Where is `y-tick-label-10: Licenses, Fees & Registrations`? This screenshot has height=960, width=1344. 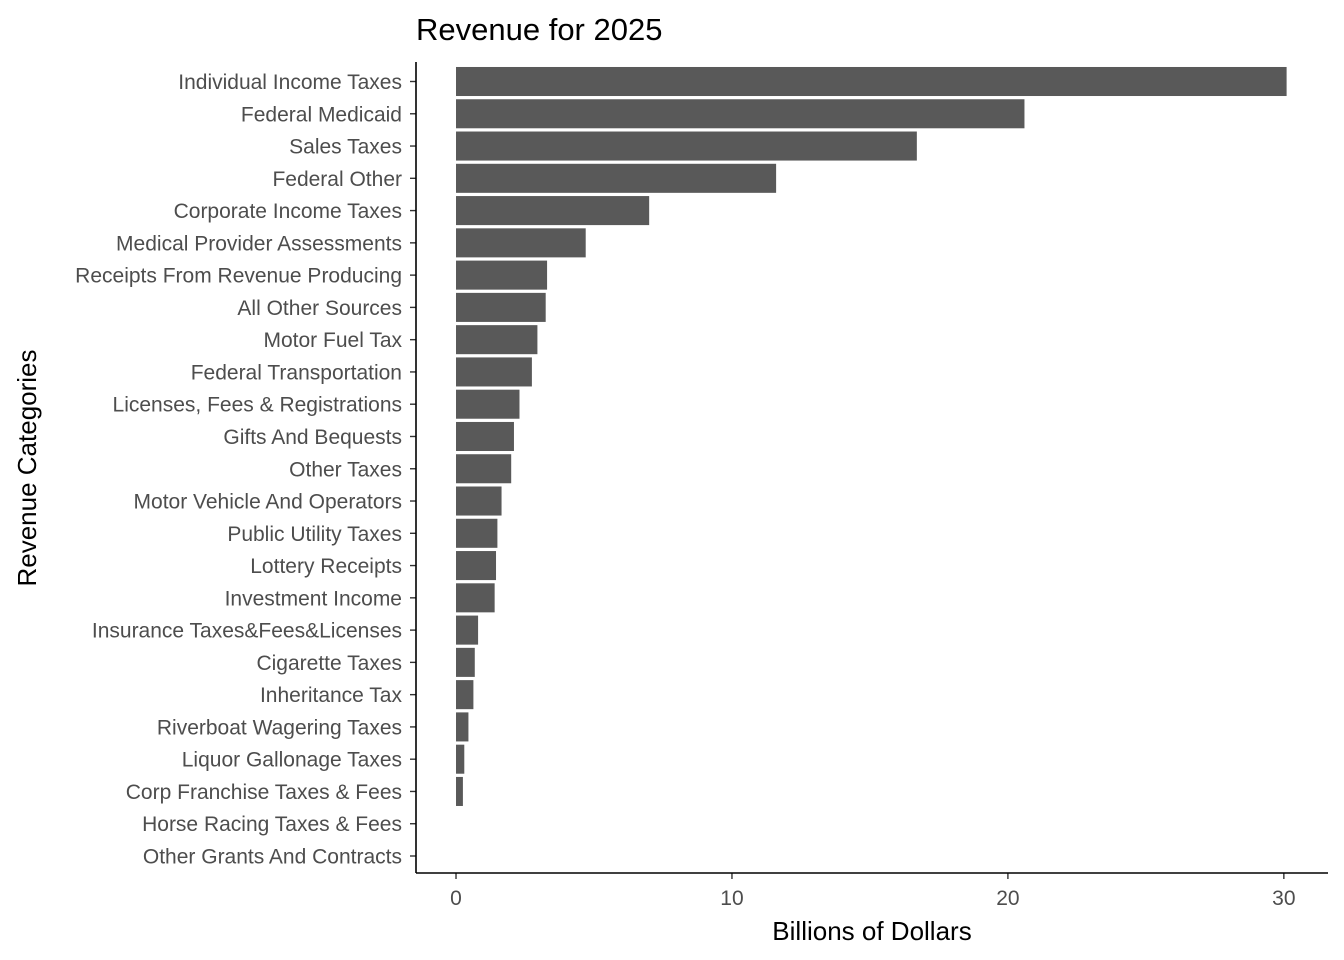
y-tick-label-10: Licenses, Fees & Registrations is located at coordinates (257, 405).